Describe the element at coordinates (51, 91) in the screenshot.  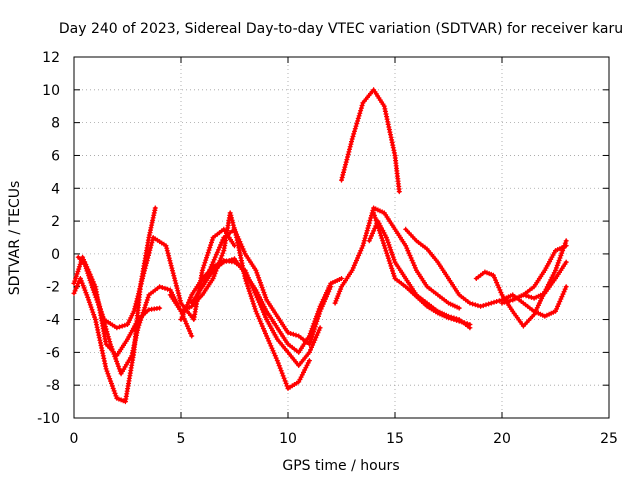
I see `y-tick-label: 10` at that location.